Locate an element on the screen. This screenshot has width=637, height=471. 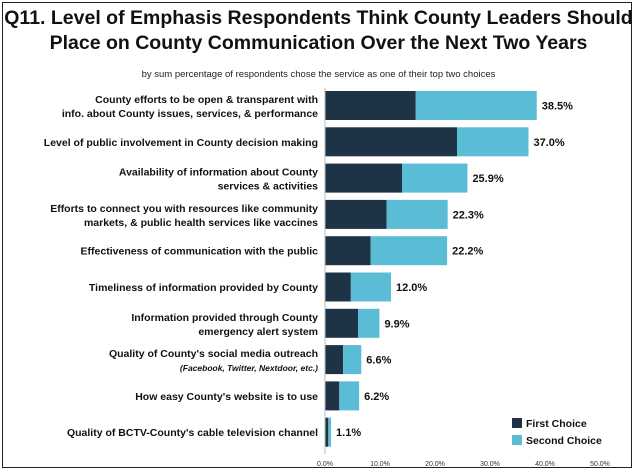
data-label: 37.0% is located at coordinates (549, 143).